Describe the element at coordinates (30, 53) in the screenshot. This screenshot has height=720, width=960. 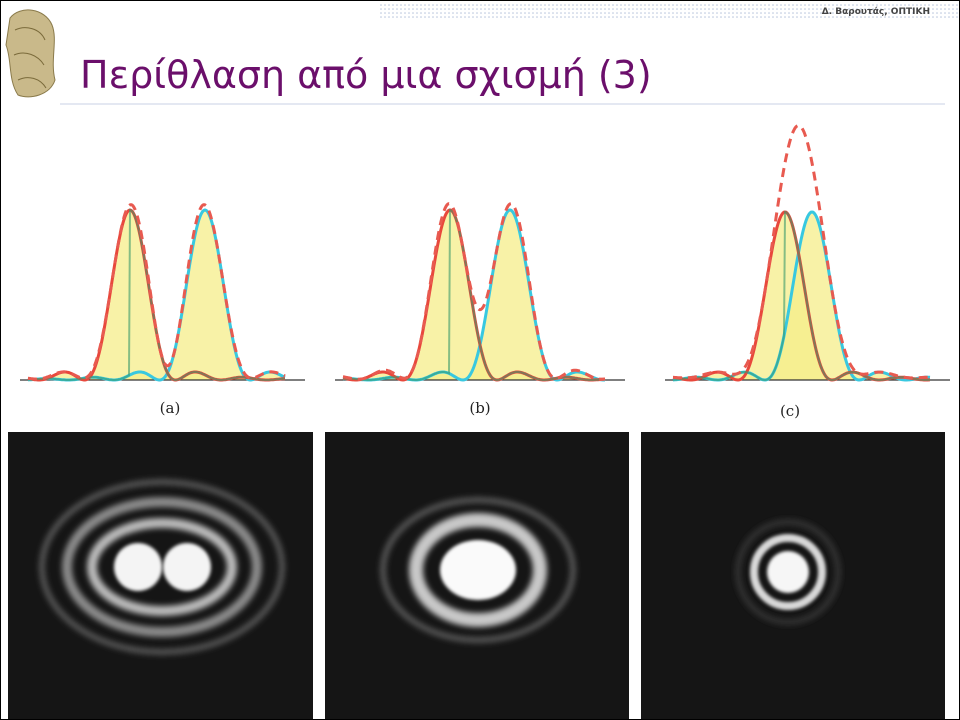
I see `logo` at that location.